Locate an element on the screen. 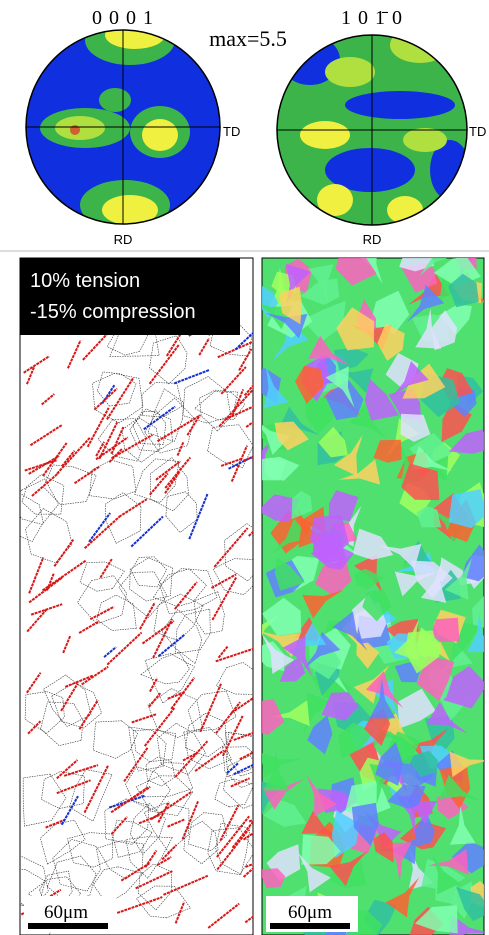  pf-label: 0 0 0 1 is located at coordinates (123, 18).